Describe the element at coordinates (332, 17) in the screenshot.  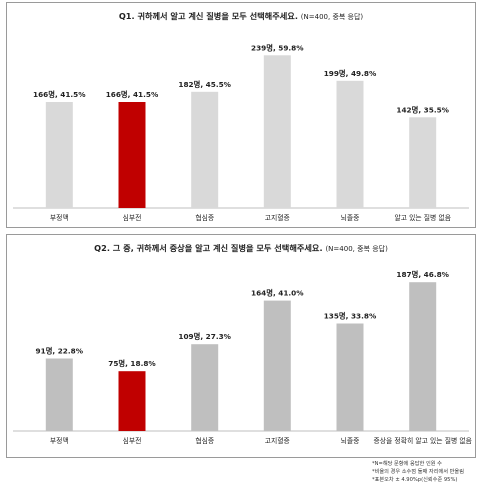
I see `chart-subtitle-q1: (N=400, 중복 응답)` at that location.